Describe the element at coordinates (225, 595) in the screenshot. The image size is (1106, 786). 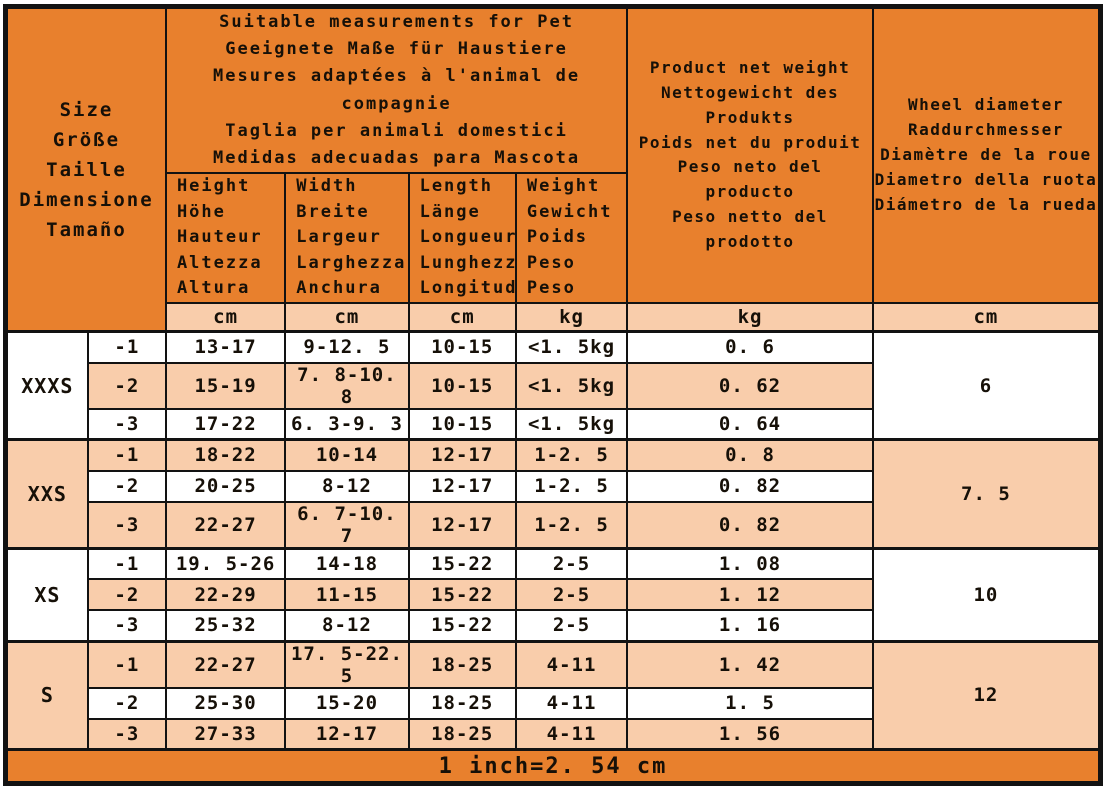
I see `height-cell: 22-29` at that location.